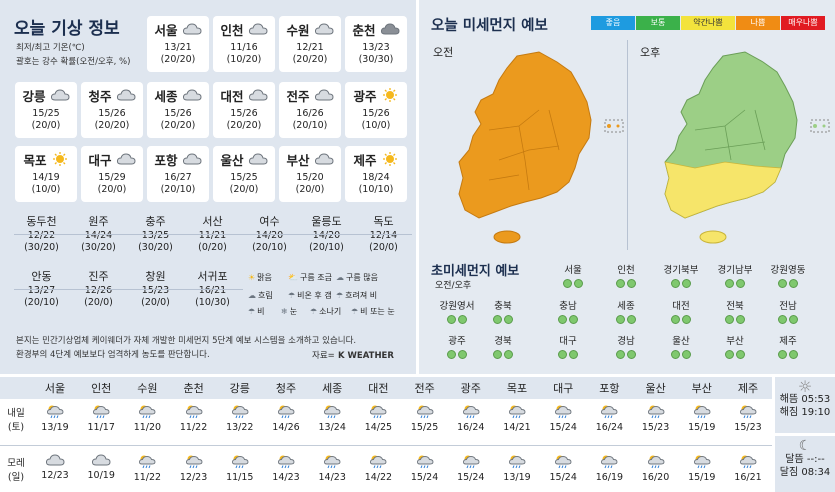 This screenshot has width=835, height=492. What do you see at coordinates (98, 221) in the screenshot?
I see `town-name: 원주` at bounding box center [98, 221].